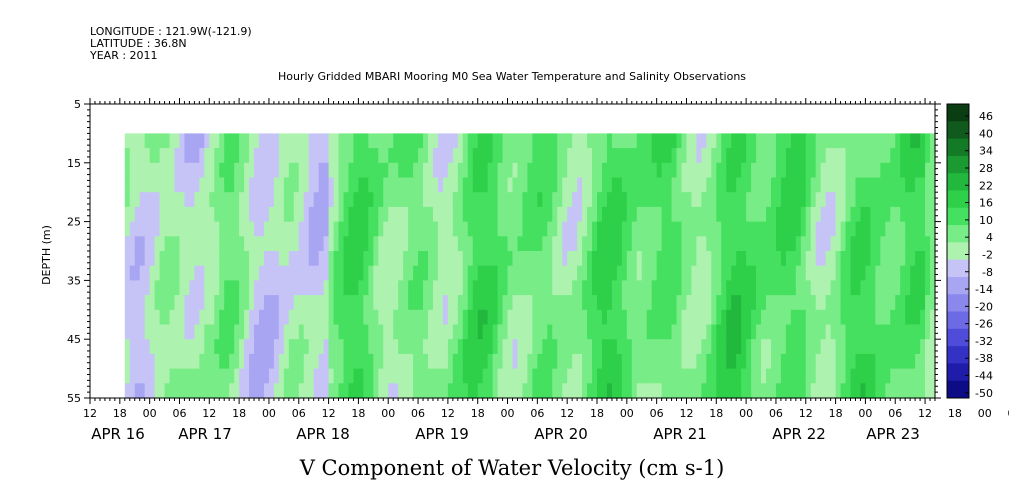  I want to click on colorbar-tick-label: 22, so click(986, 185).